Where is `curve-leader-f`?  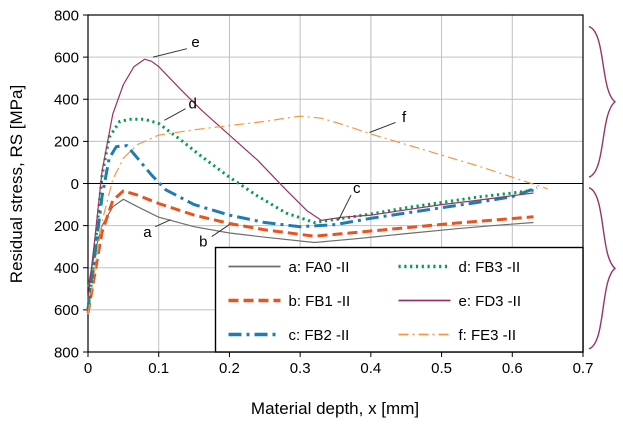 curve-leader-f is located at coordinates (382, 127).